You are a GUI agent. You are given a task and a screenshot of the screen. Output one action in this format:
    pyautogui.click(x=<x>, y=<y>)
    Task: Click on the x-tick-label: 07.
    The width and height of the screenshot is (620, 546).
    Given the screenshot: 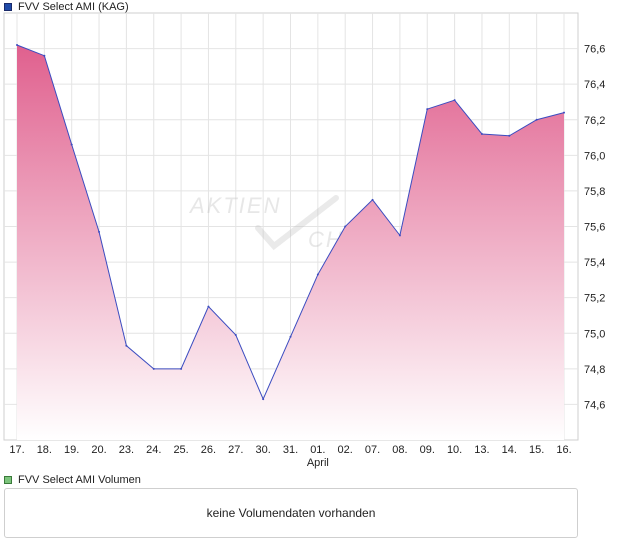 What is the action you would take?
    pyautogui.click(x=372, y=450)
    